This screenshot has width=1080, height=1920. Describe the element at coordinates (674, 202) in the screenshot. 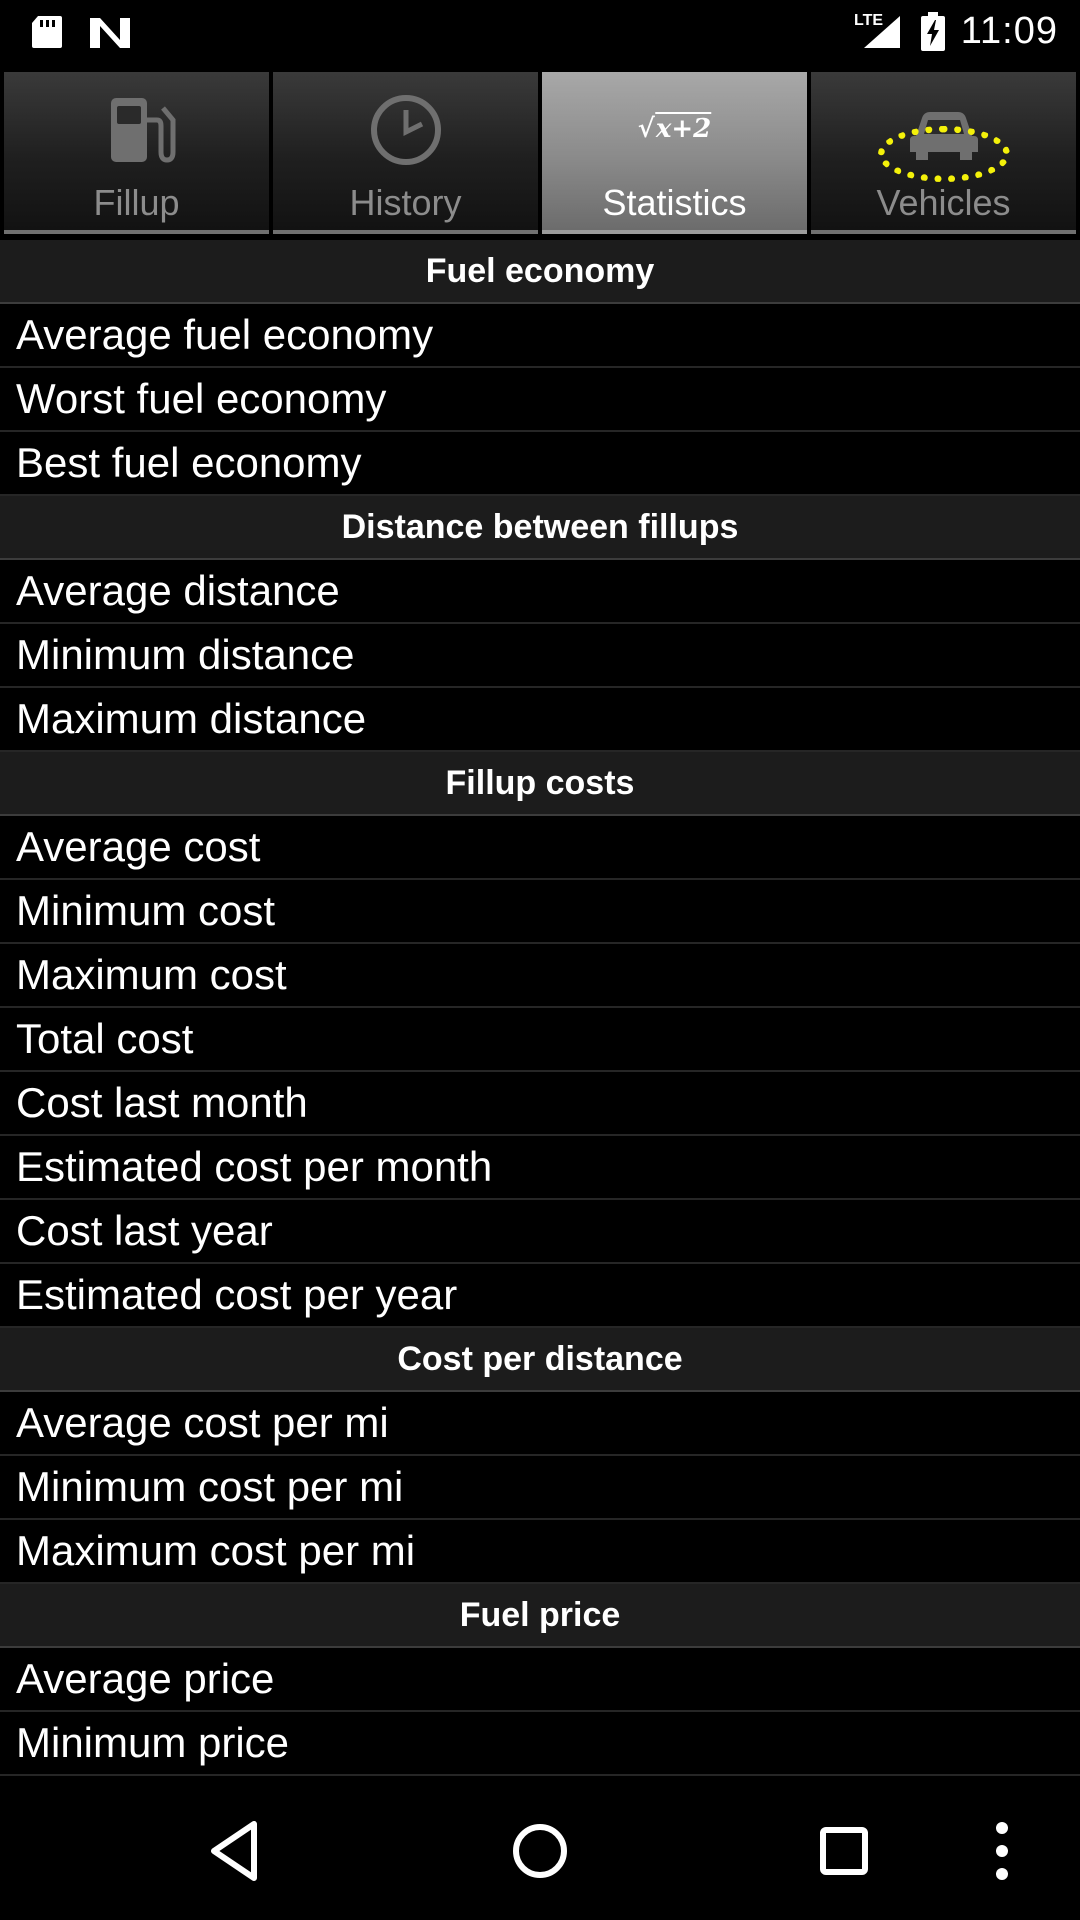

I see `tab-label: Statistics` at that location.